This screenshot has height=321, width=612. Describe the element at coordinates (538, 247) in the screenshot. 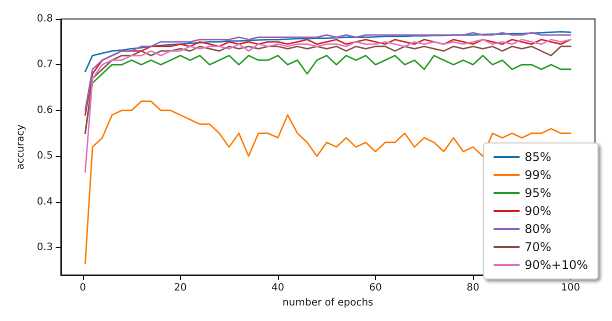

I see `legend-label: 70%` at that location.